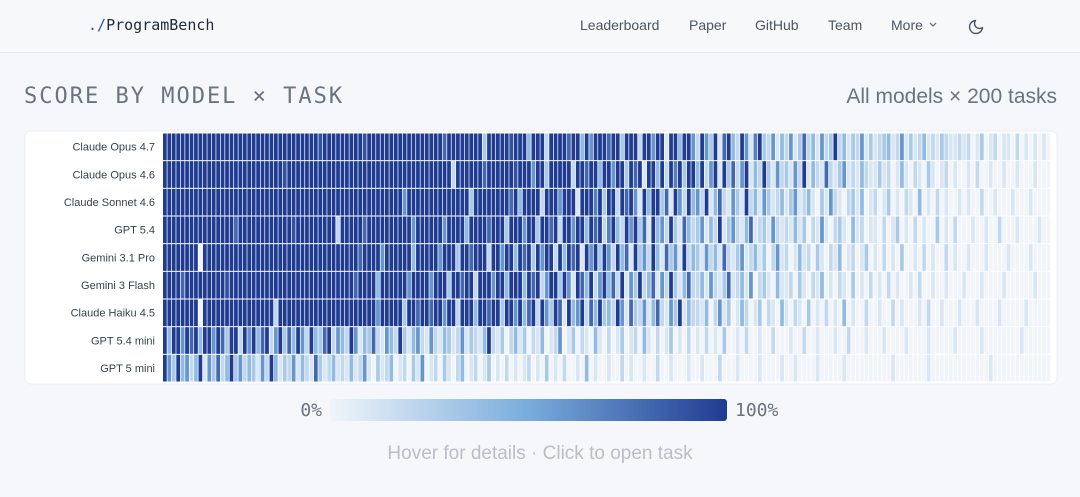 This screenshot has height=497, width=1080. Describe the element at coordinates (151, 25) in the screenshot. I see `logo: ./ProgramBench` at that location.